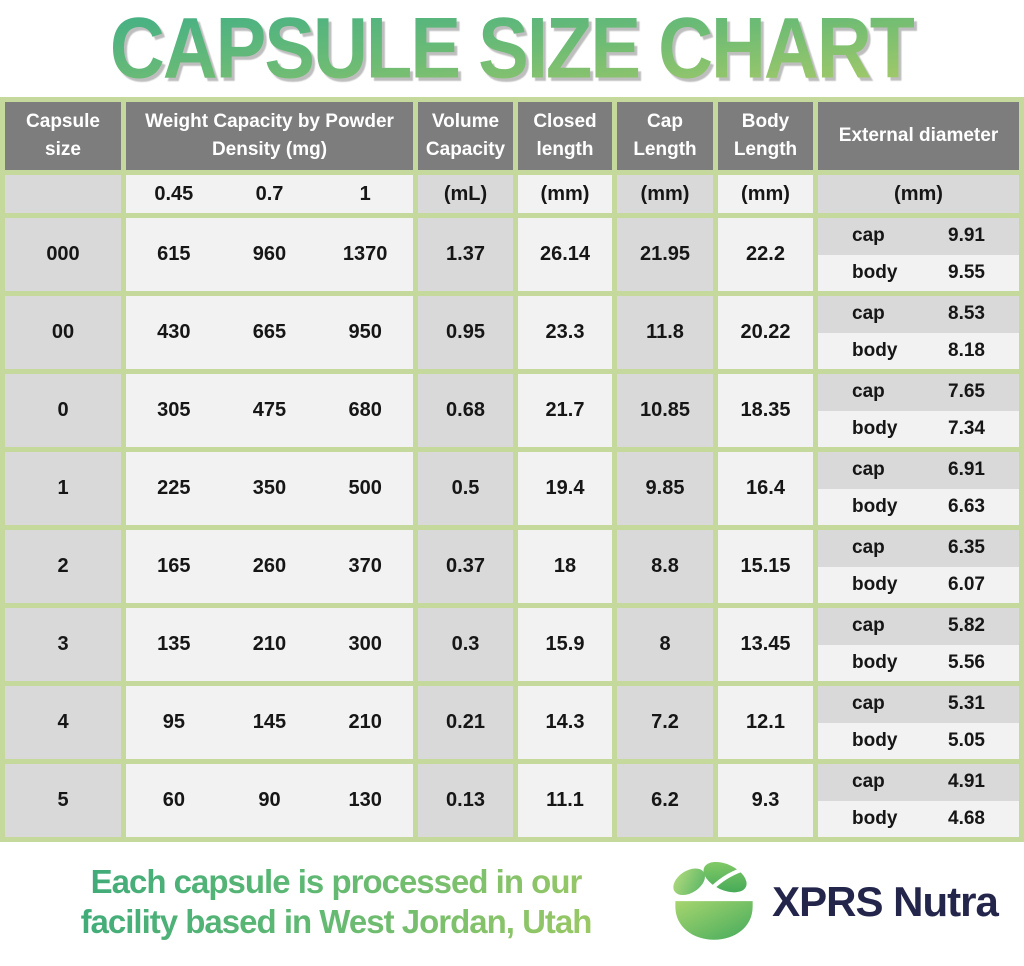 This screenshot has width=1024, height=966. Describe the element at coordinates (565, 644) in the screenshot. I see `closed-length-value: 15.9` at that location.